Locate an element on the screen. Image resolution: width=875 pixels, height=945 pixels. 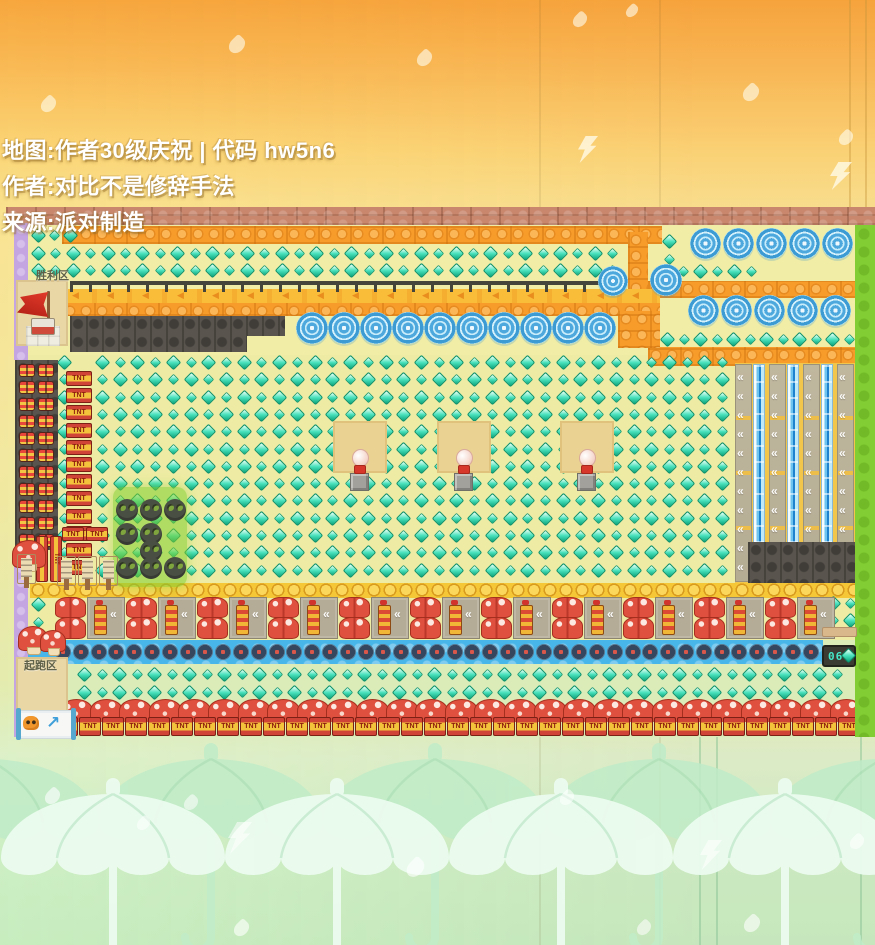
orange-block-region is located at coordinates (639, 329).